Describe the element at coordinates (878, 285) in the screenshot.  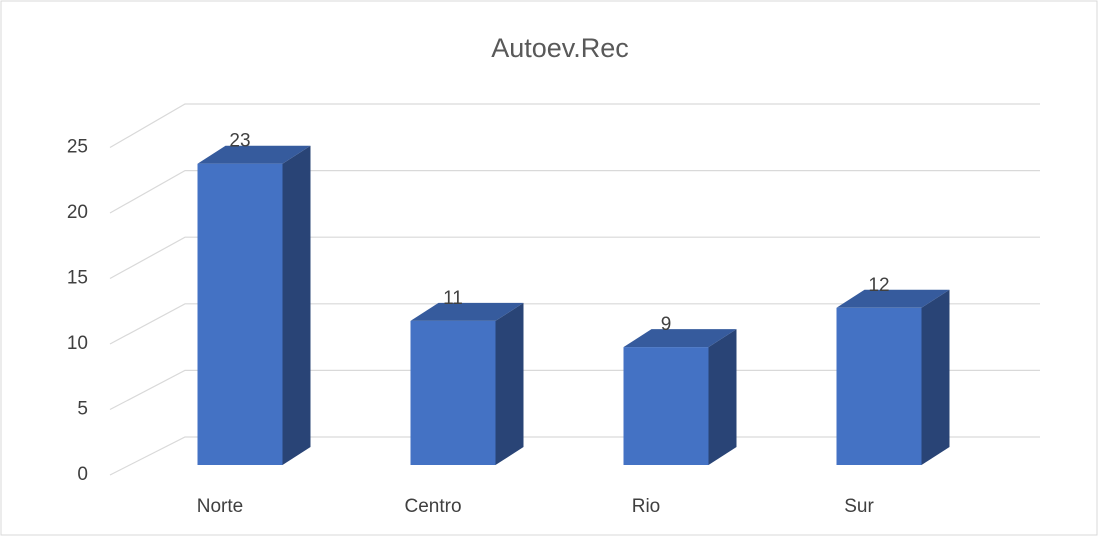
I see `data-label: 12` at that location.